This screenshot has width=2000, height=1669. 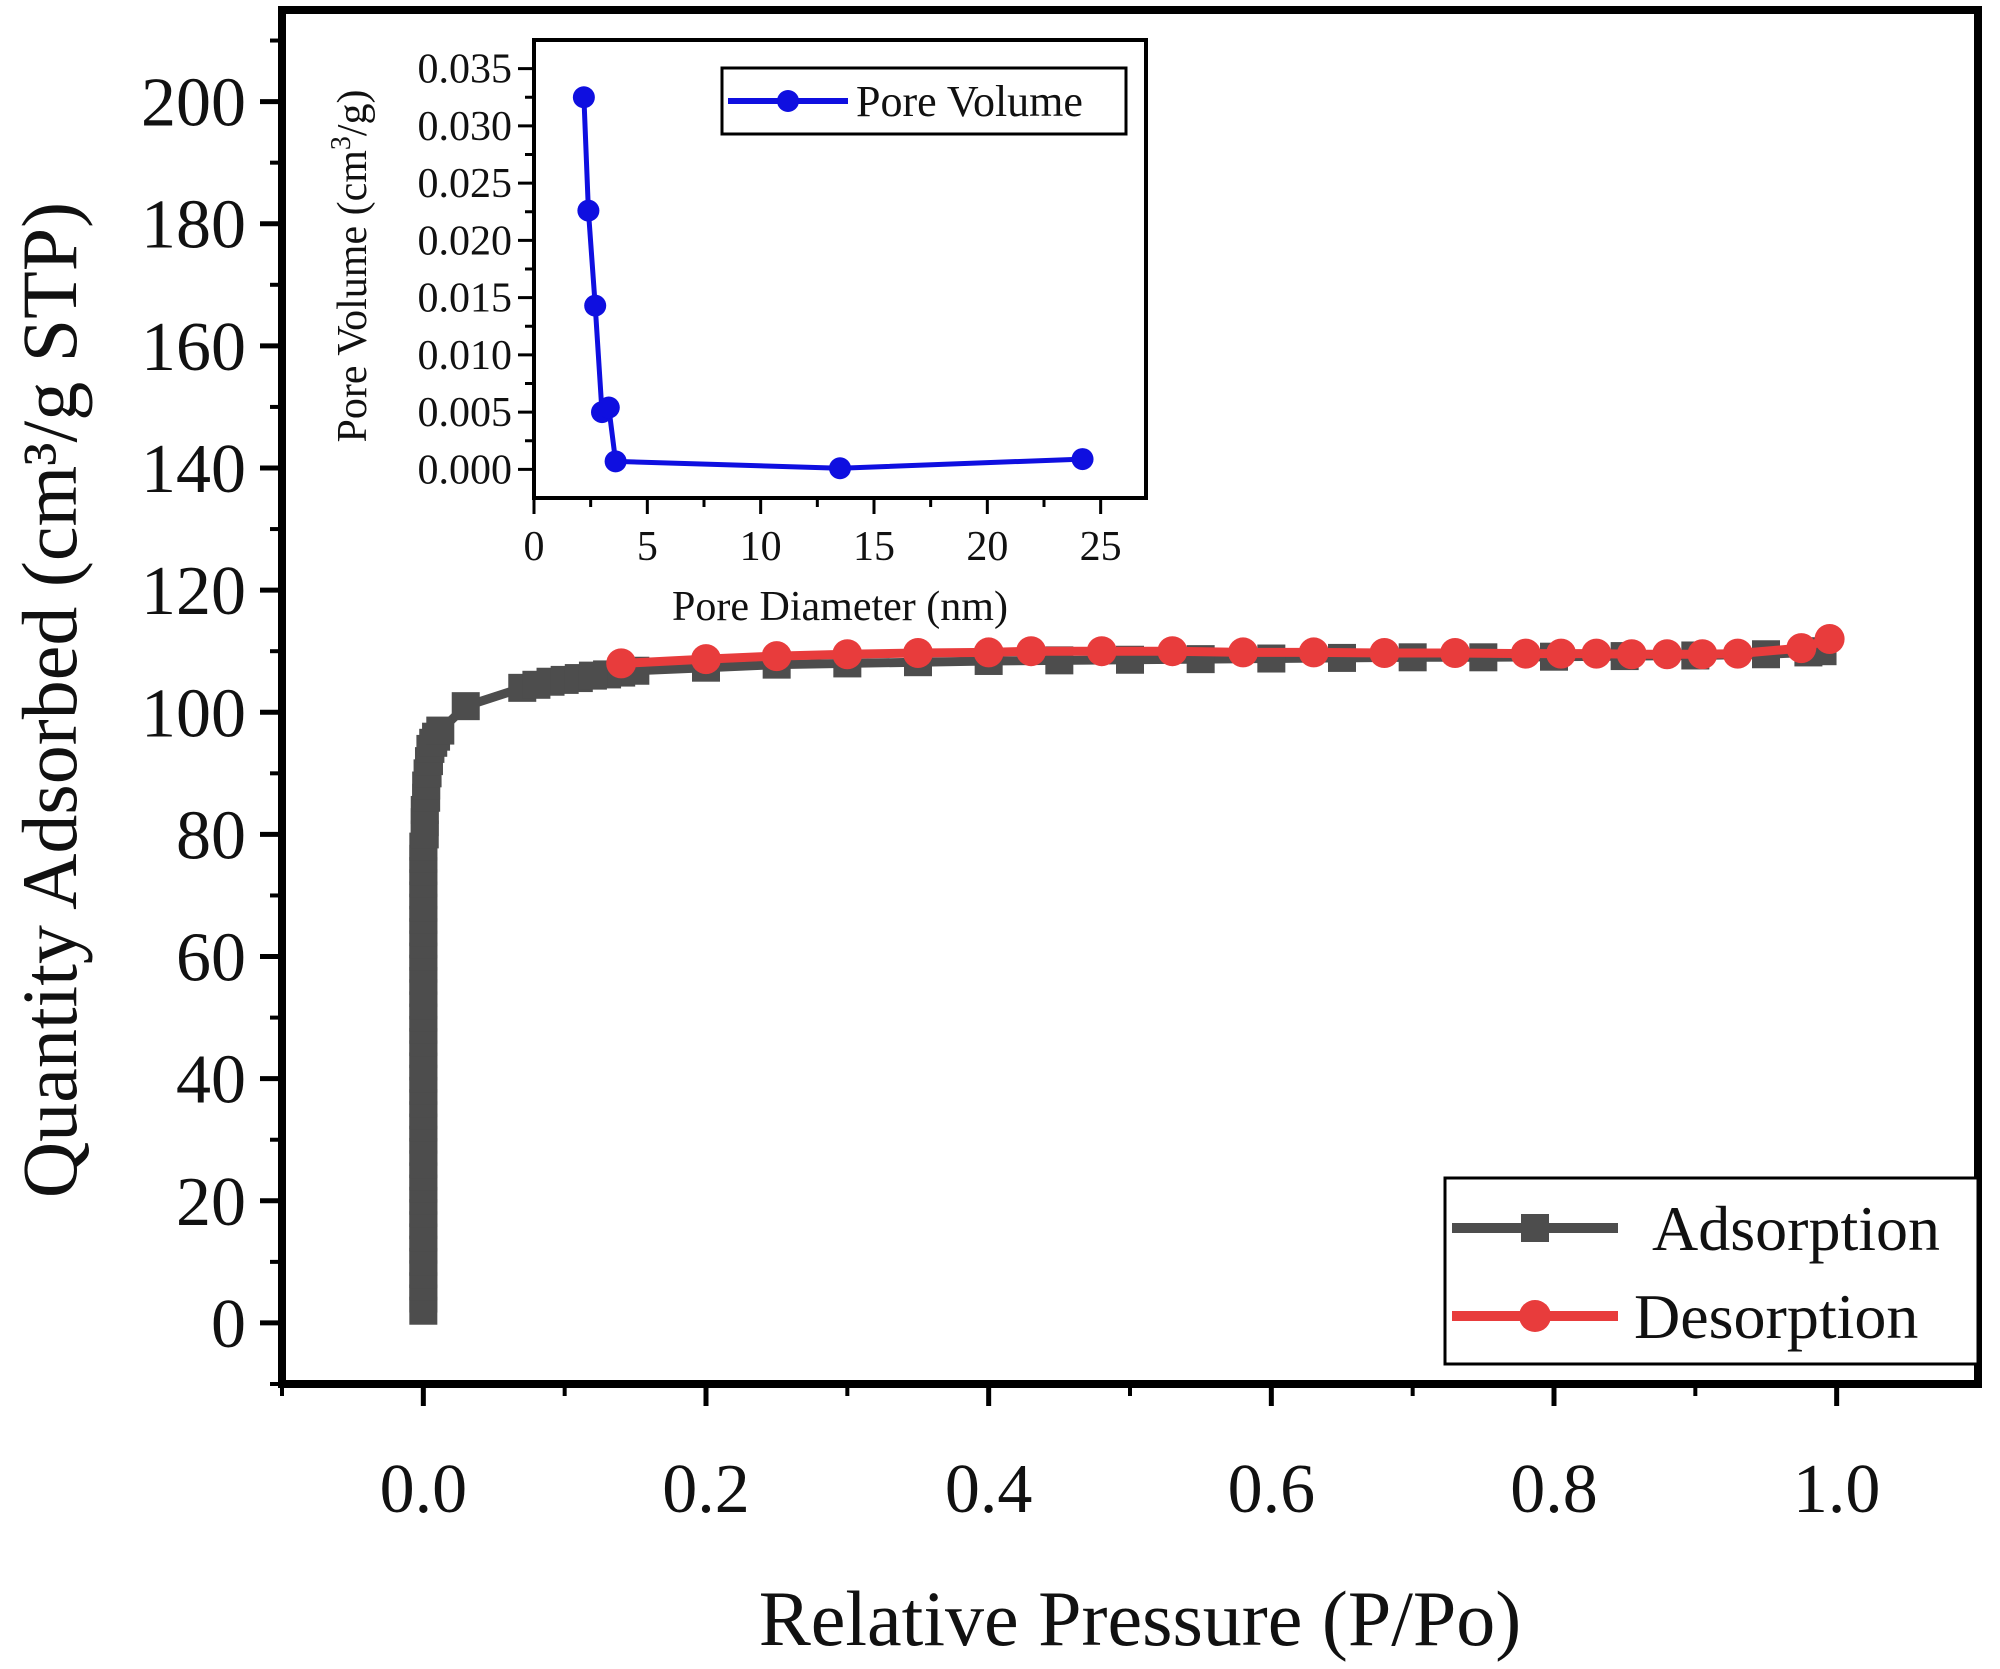 I want to click on legend-entry-desorption: Desorption, so click(x=1685, y=1316).